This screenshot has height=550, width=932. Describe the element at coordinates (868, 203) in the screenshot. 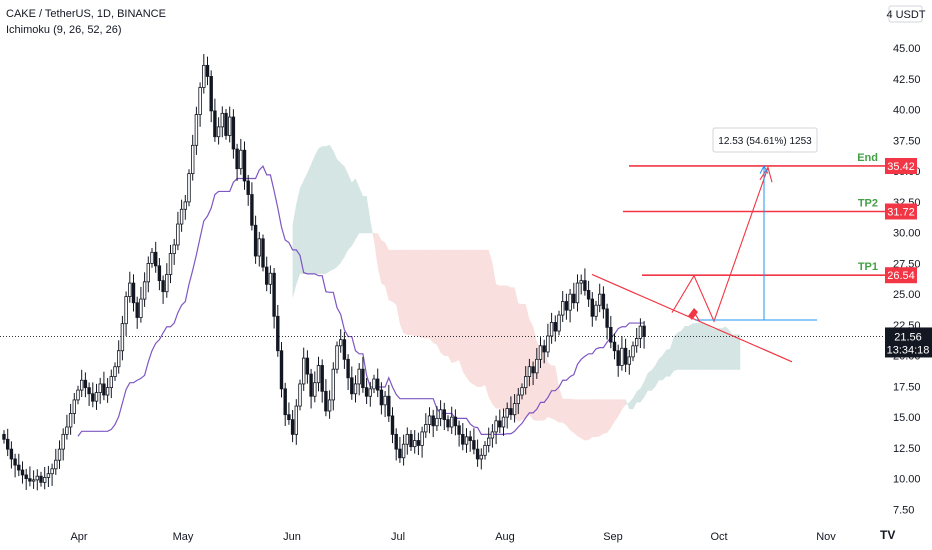

I see `target-level-label: TP2` at that location.